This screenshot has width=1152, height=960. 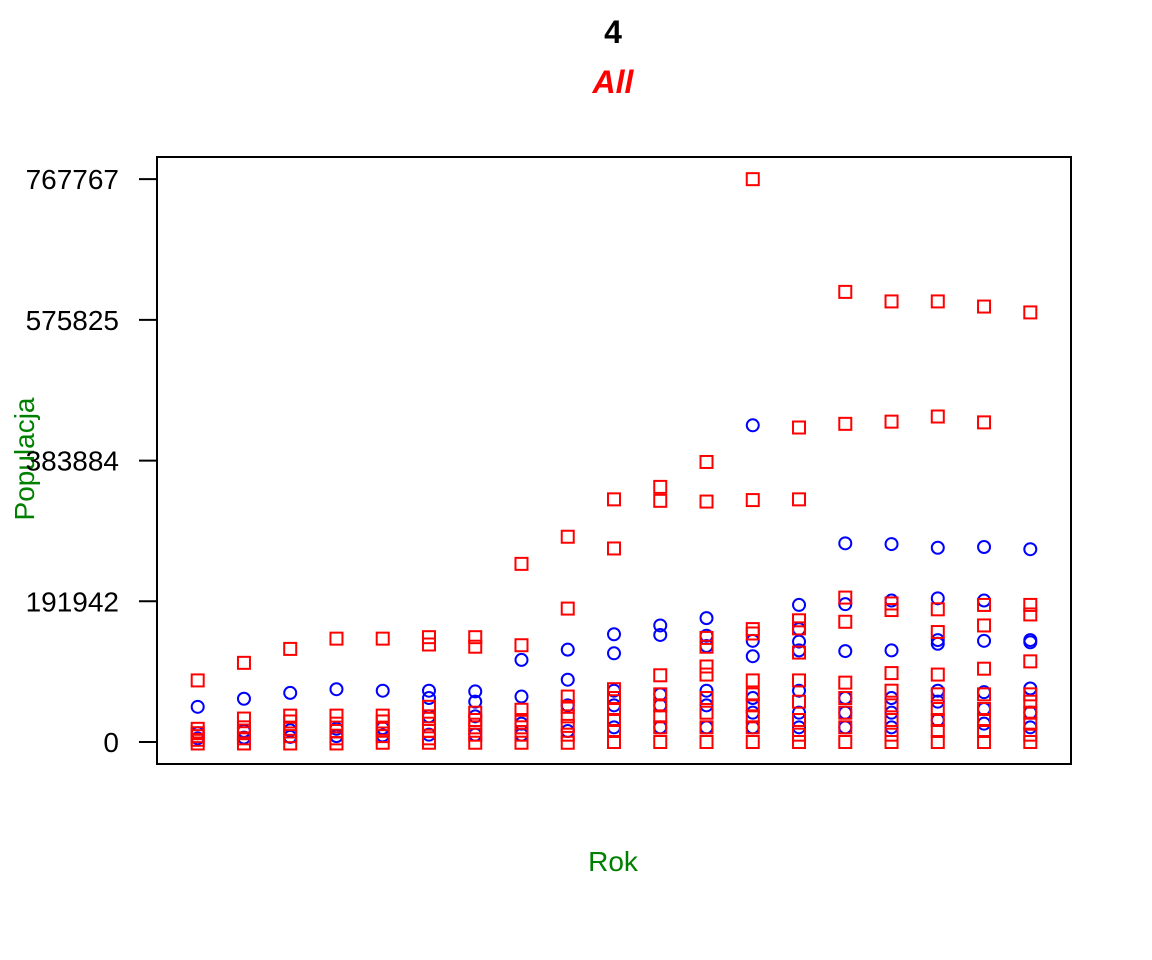 What do you see at coordinates (111, 742) in the screenshot?
I see `y-tick-label: 0` at bounding box center [111, 742].